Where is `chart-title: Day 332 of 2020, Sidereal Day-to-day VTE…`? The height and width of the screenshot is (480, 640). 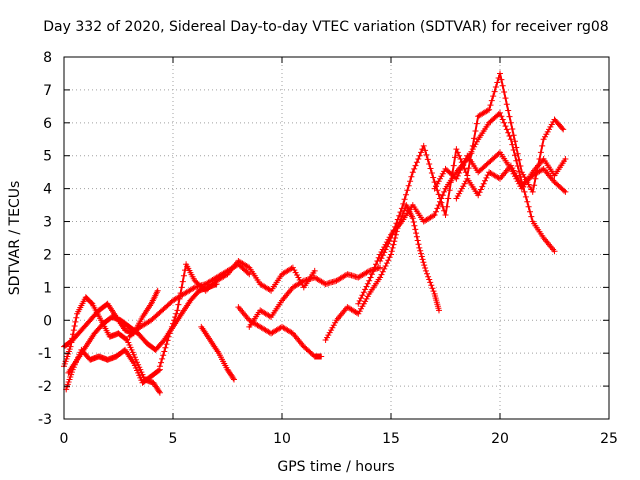
chart-title: Day 332 of 2020, Sidereal Day-to-day VTE… is located at coordinates (325, 27).